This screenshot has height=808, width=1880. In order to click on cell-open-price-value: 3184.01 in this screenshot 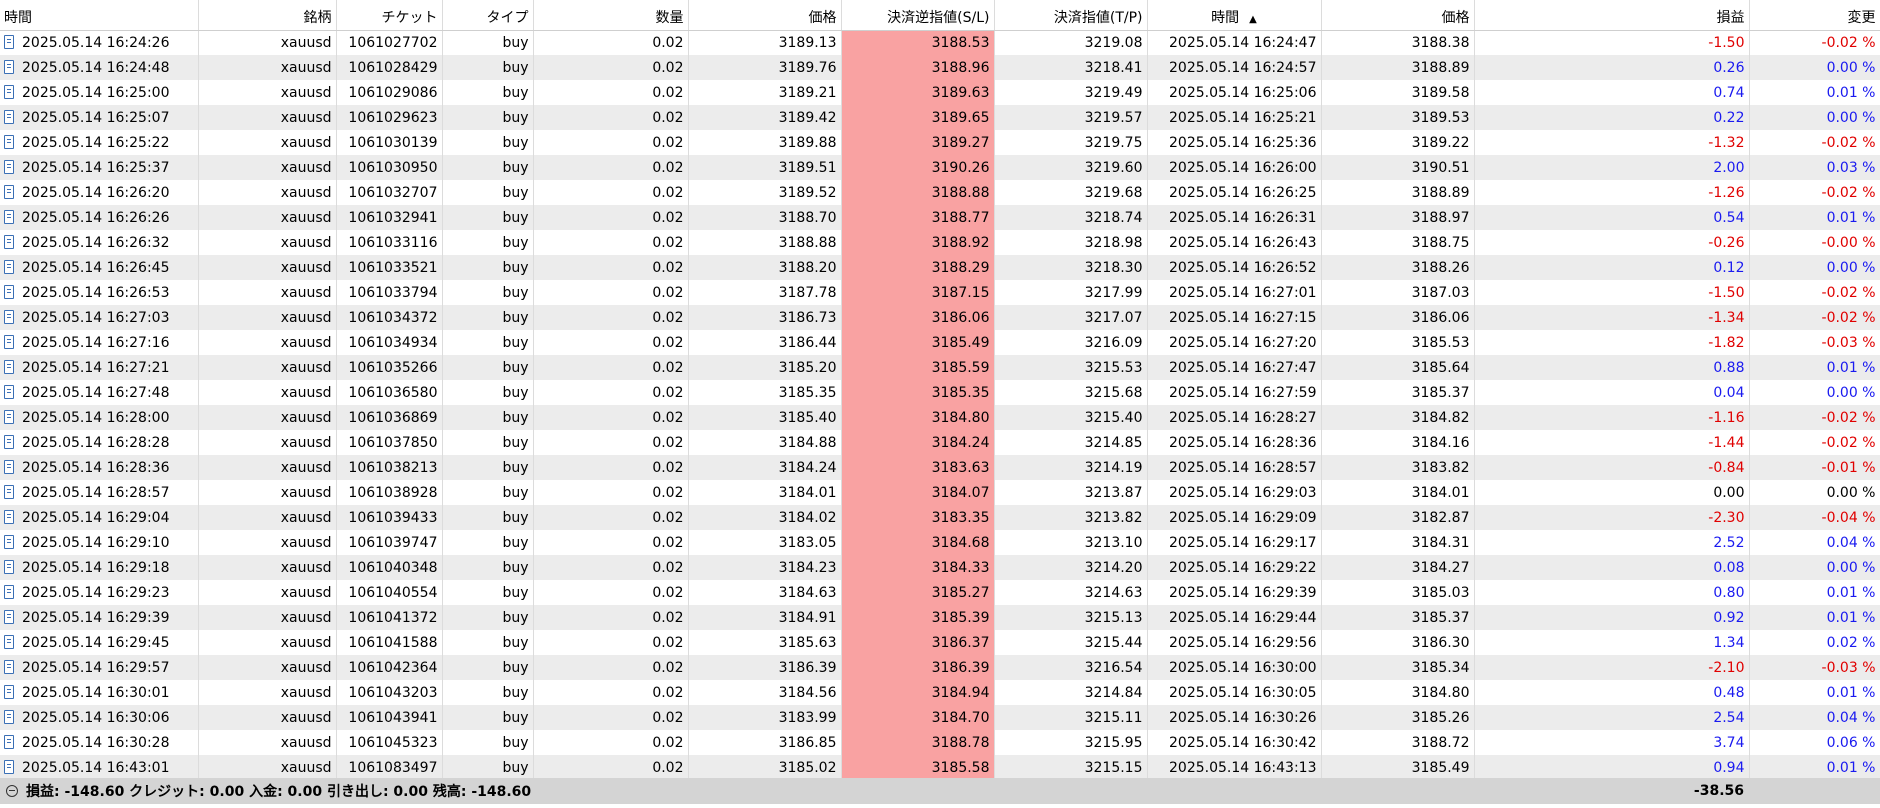, I will do `click(807, 492)`.